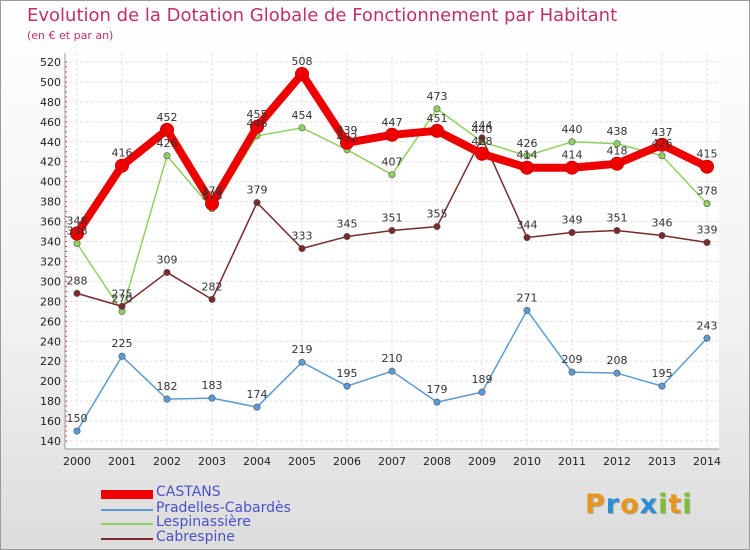  Describe the element at coordinates (707, 325) in the screenshot. I see `data-label-pradelles-cabardes: 243` at that location.